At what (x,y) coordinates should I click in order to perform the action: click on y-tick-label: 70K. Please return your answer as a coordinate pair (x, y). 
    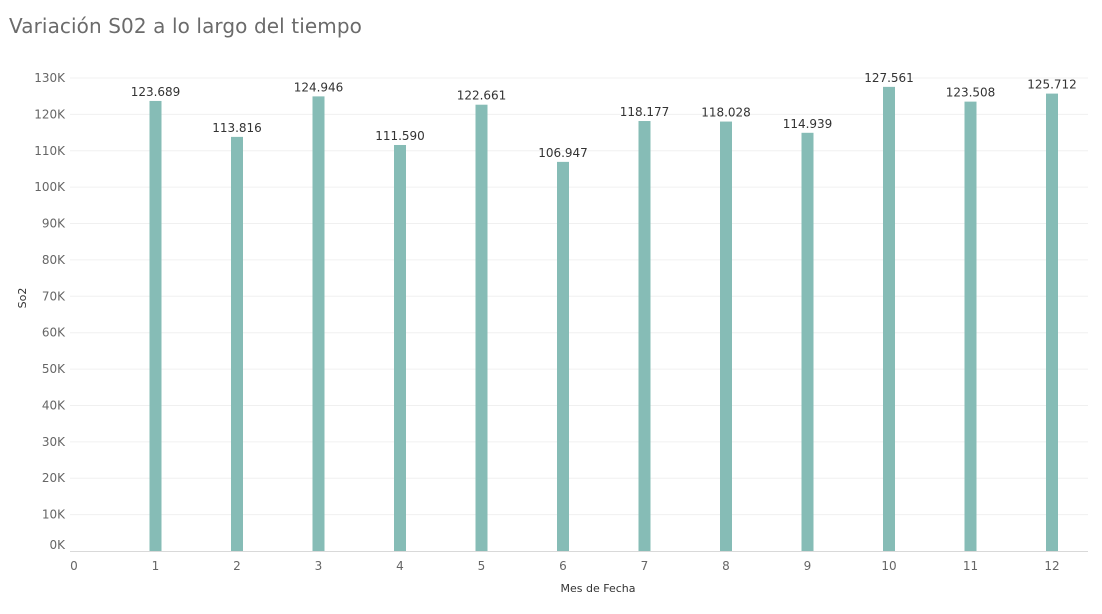
    Looking at the image, I should click on (54, 296).